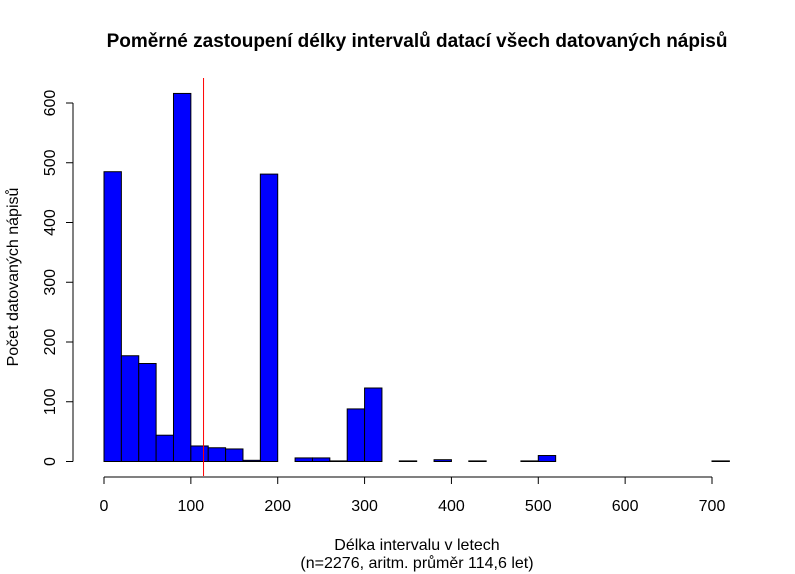 The height and width of the screenshot is (574, 795). What do you see at coordinates (364, 506) in the screenshot?
I see `x-tick-label: 300` at bounding box center [364, 506].